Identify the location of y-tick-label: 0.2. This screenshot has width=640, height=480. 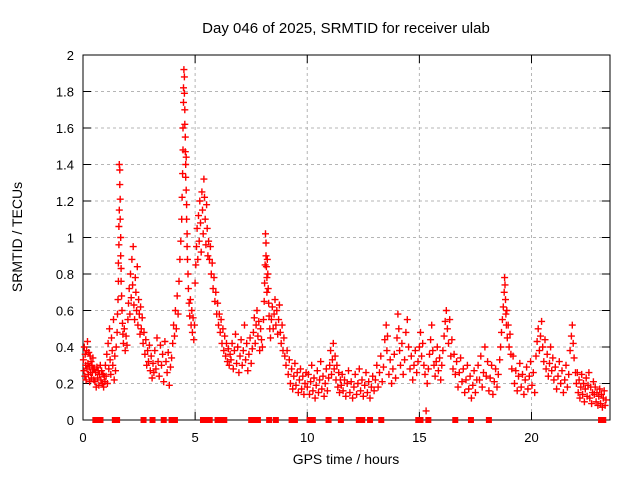
(65, 384).